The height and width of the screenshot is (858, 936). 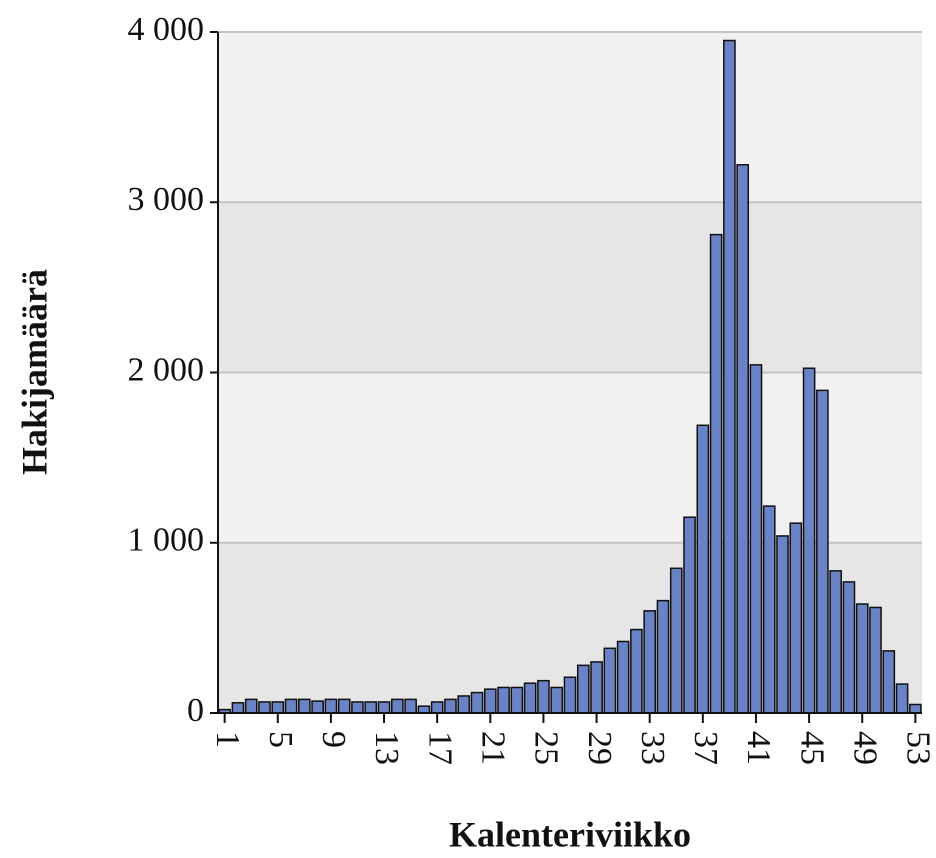 I want to click on x-tick-label: 41, so click(x=758, y=748).